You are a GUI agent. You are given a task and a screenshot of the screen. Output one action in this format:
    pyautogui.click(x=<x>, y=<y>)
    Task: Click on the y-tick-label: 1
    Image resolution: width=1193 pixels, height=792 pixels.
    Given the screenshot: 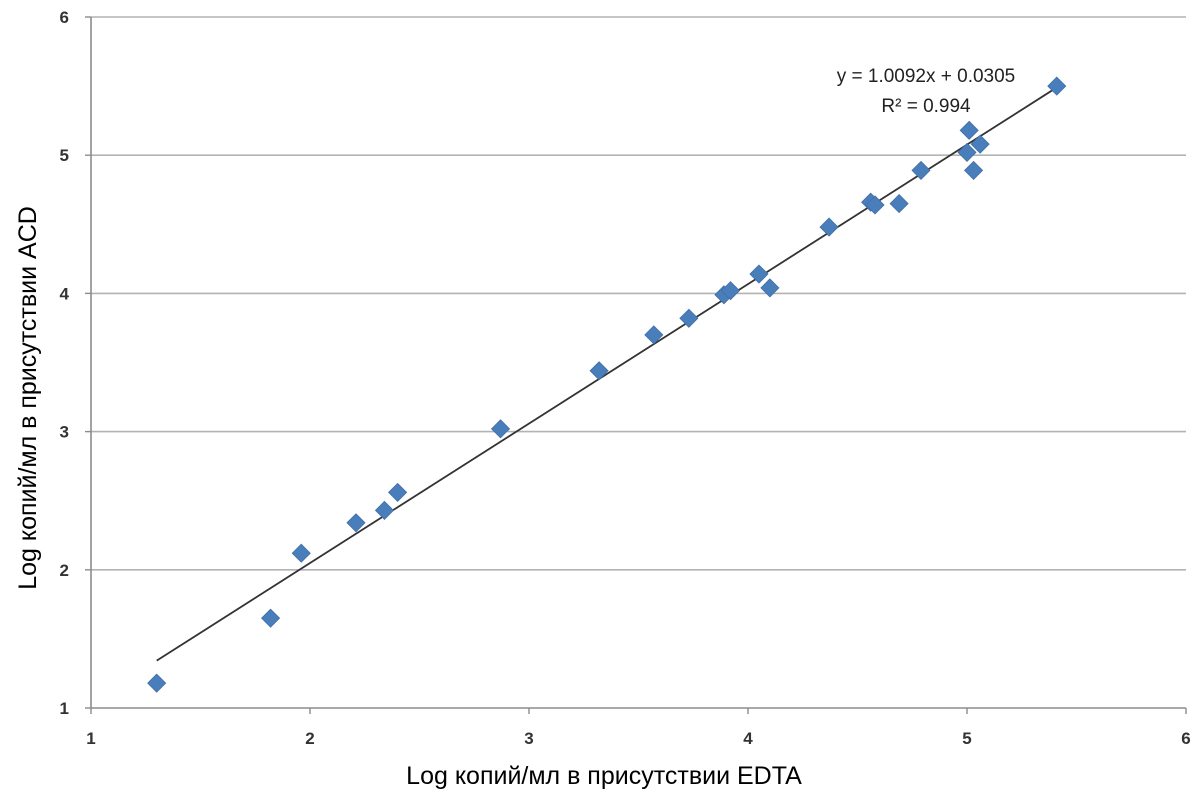 What is the action you would take?
    pyautogui.click(x=64, y=708)
    